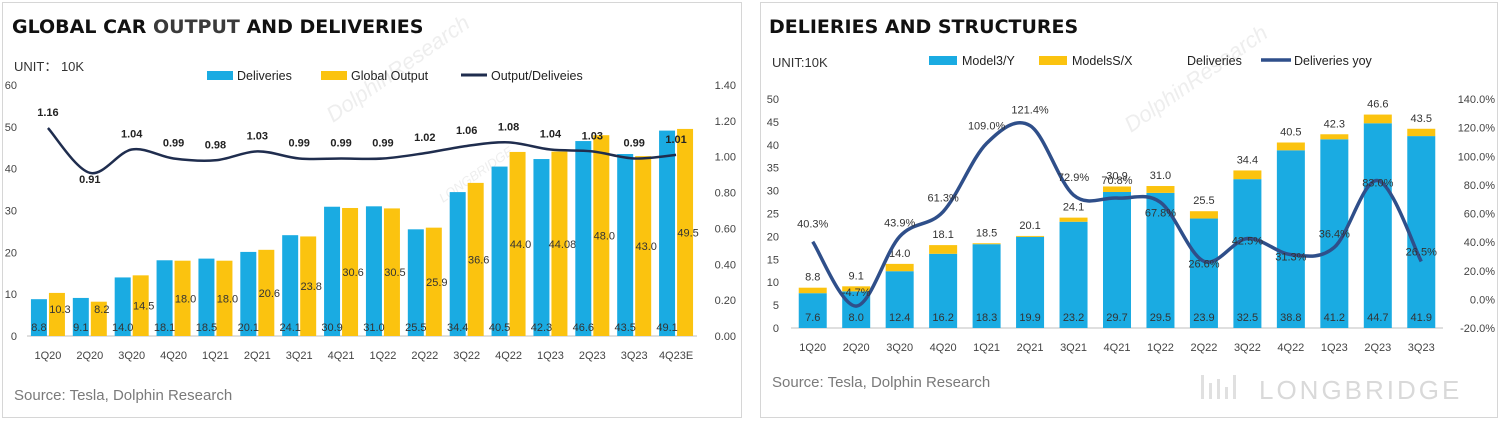 The width and height of the screenshot is (1500, 422). I want to click on x-tick-label: 2Q22, so click(424, 356).